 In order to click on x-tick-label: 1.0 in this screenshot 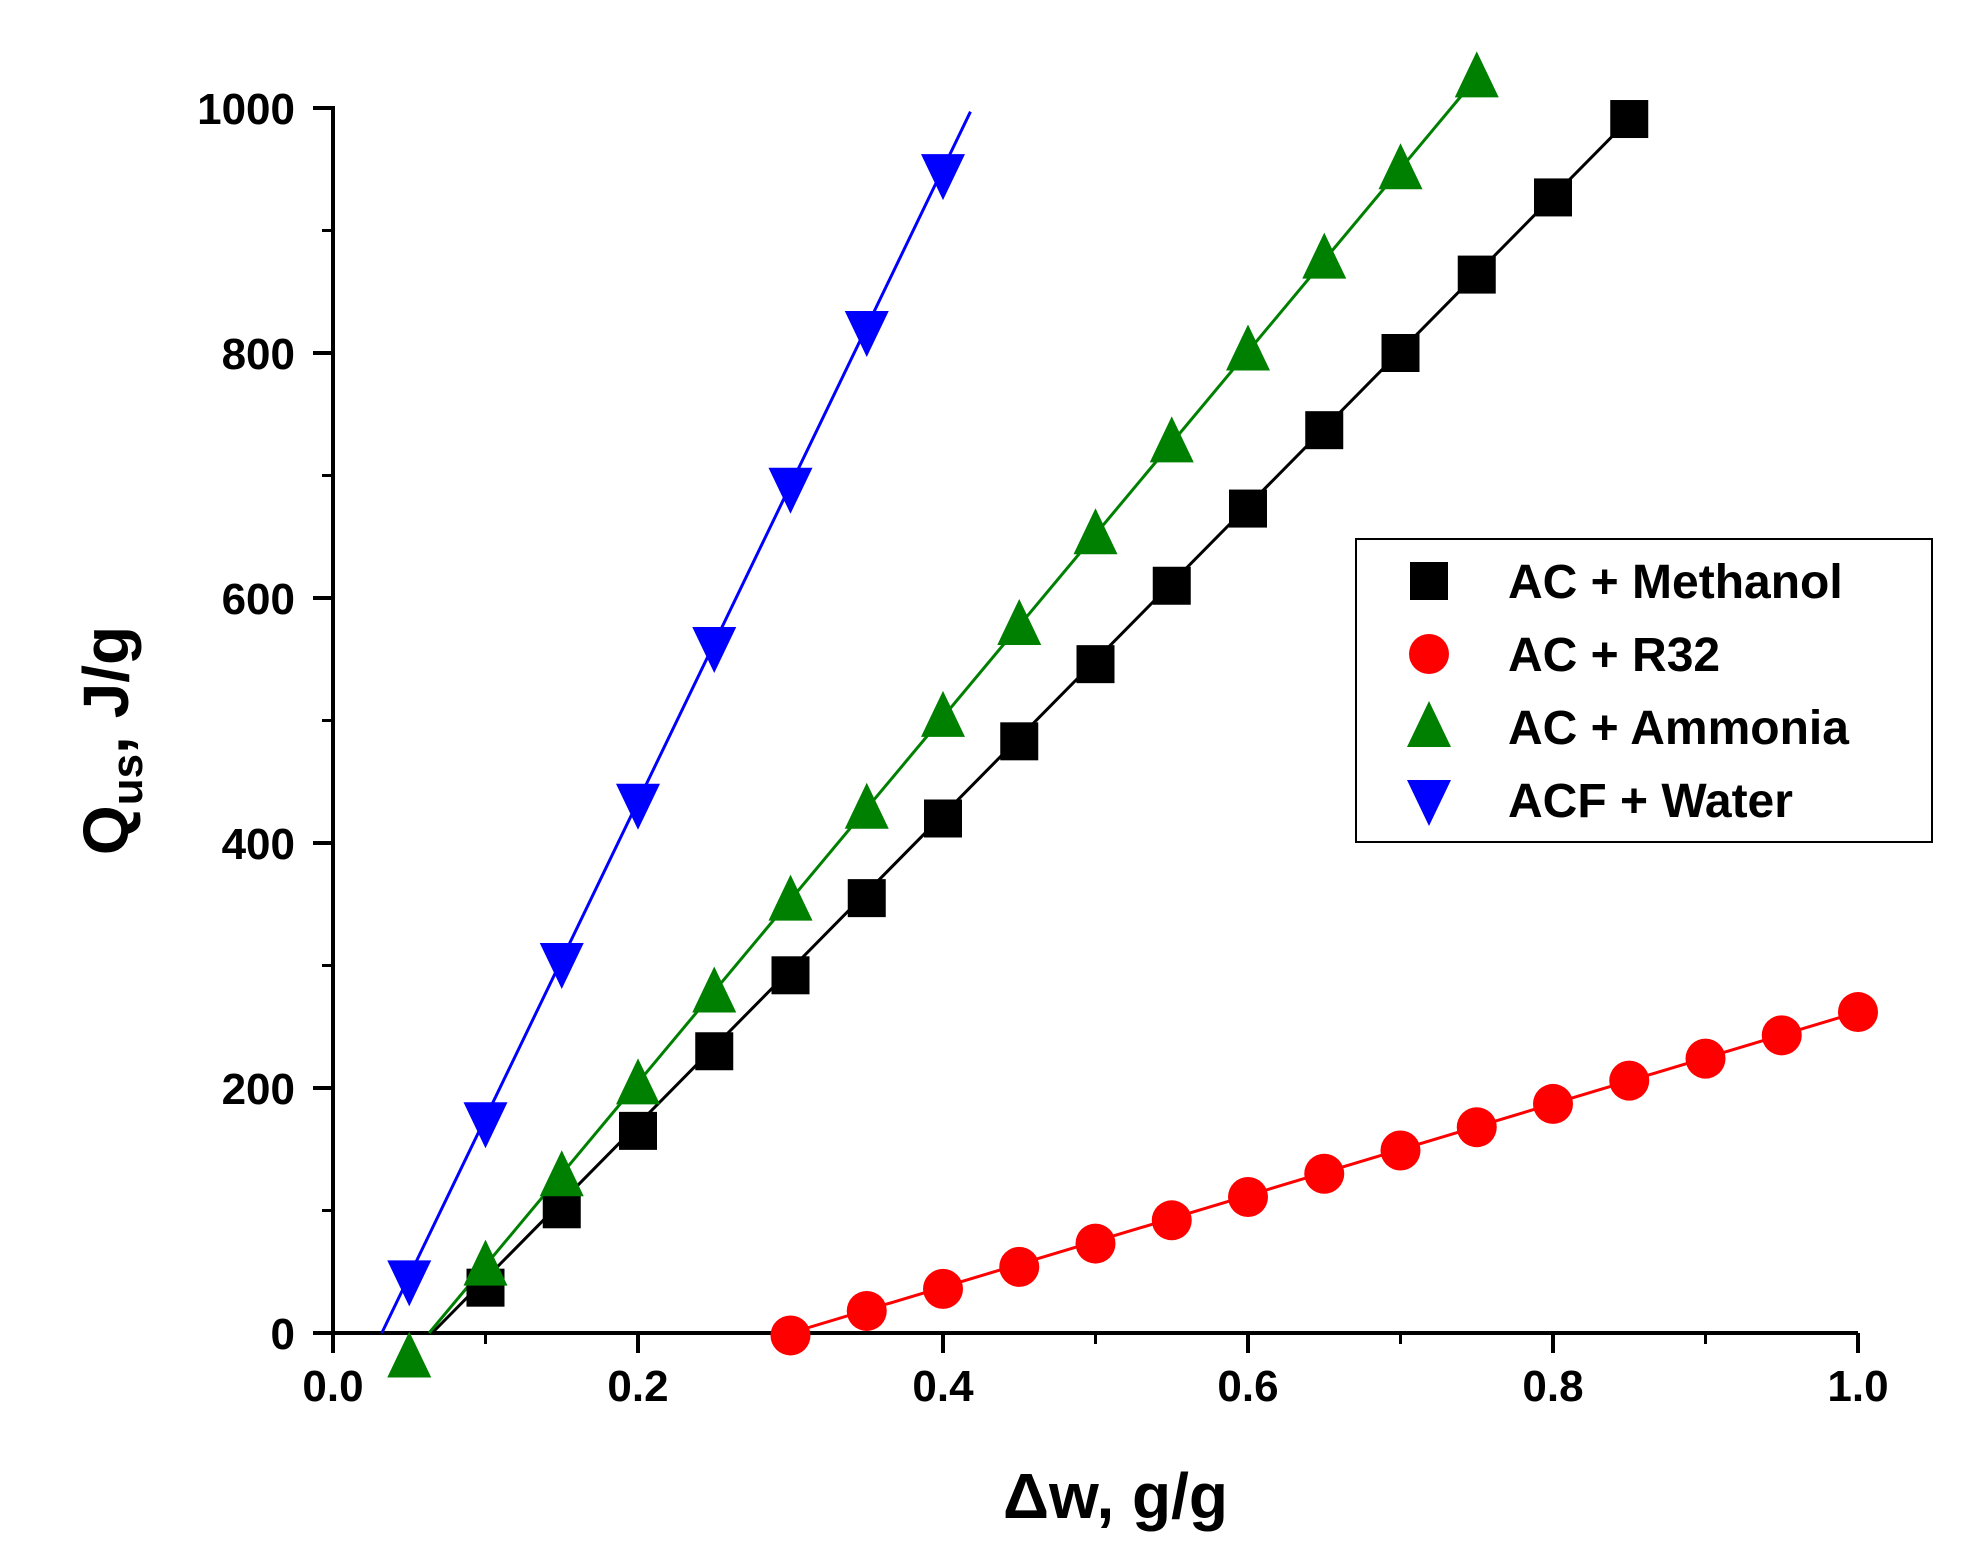, I will do `click(1857, 1386)`.